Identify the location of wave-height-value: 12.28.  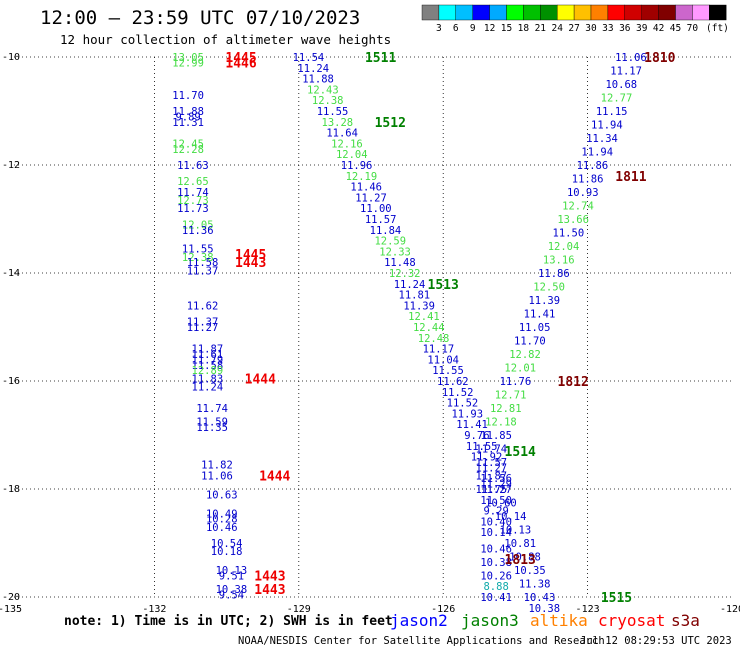
(188, 150).